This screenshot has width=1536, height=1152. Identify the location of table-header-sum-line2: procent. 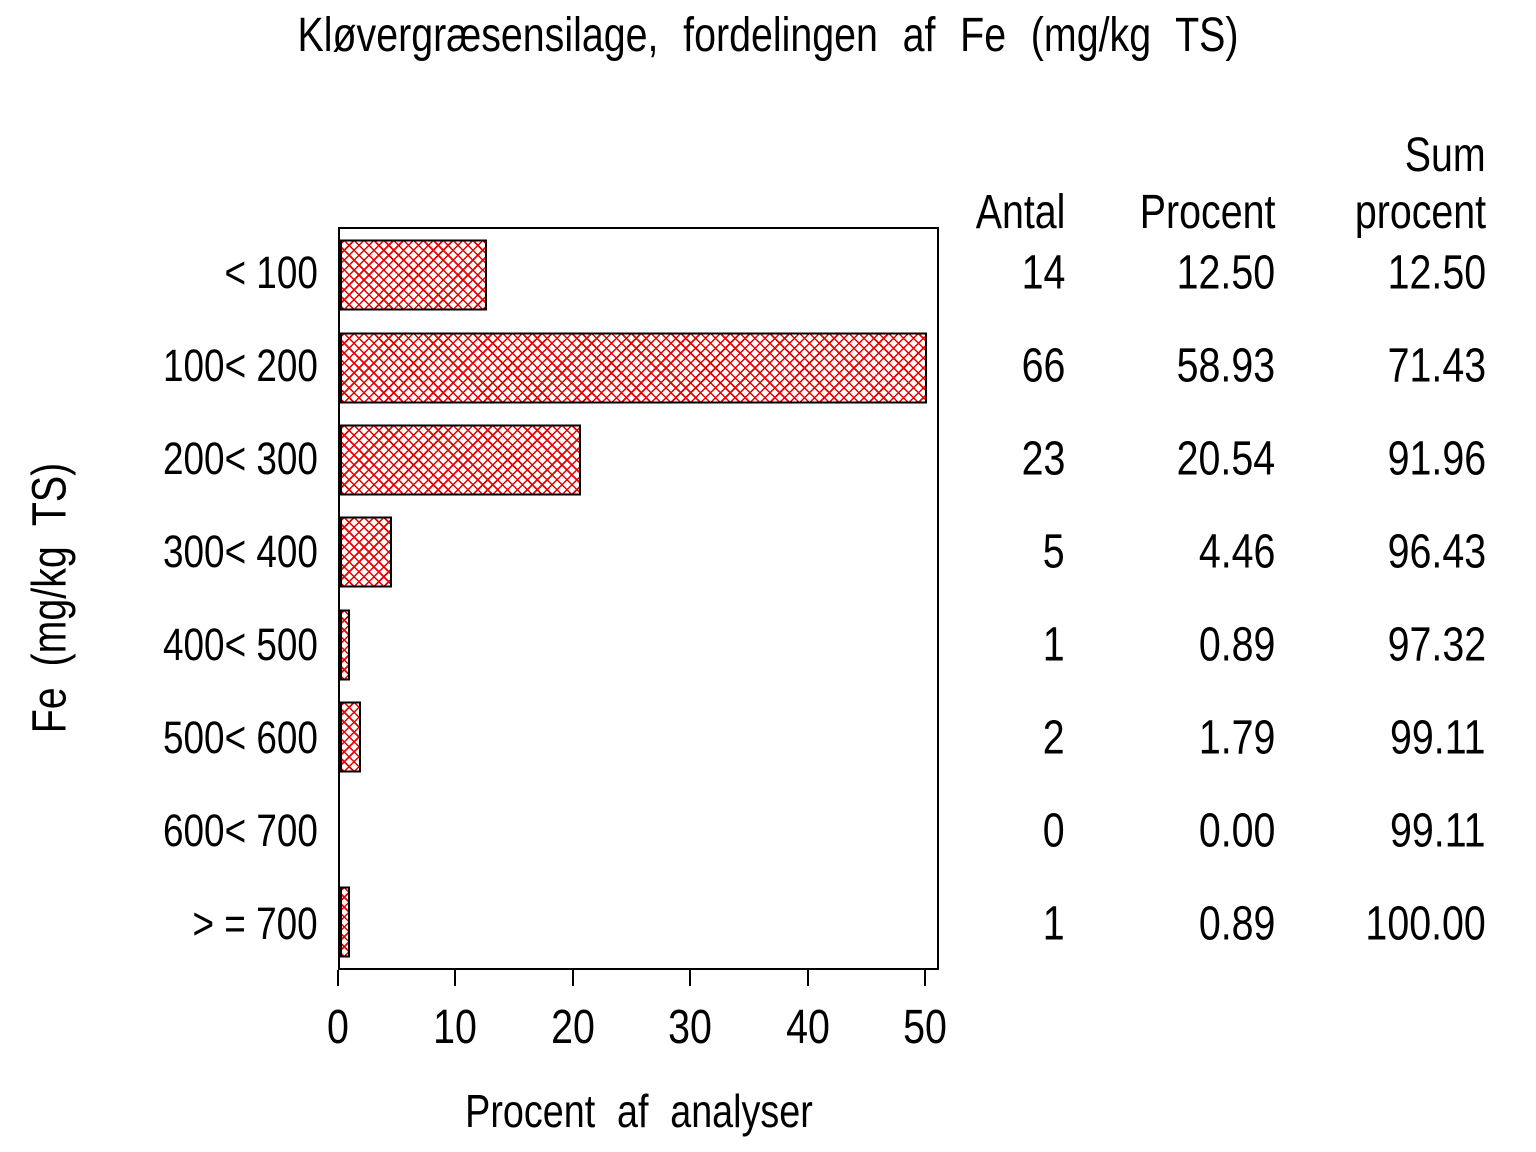
(1420, 212).